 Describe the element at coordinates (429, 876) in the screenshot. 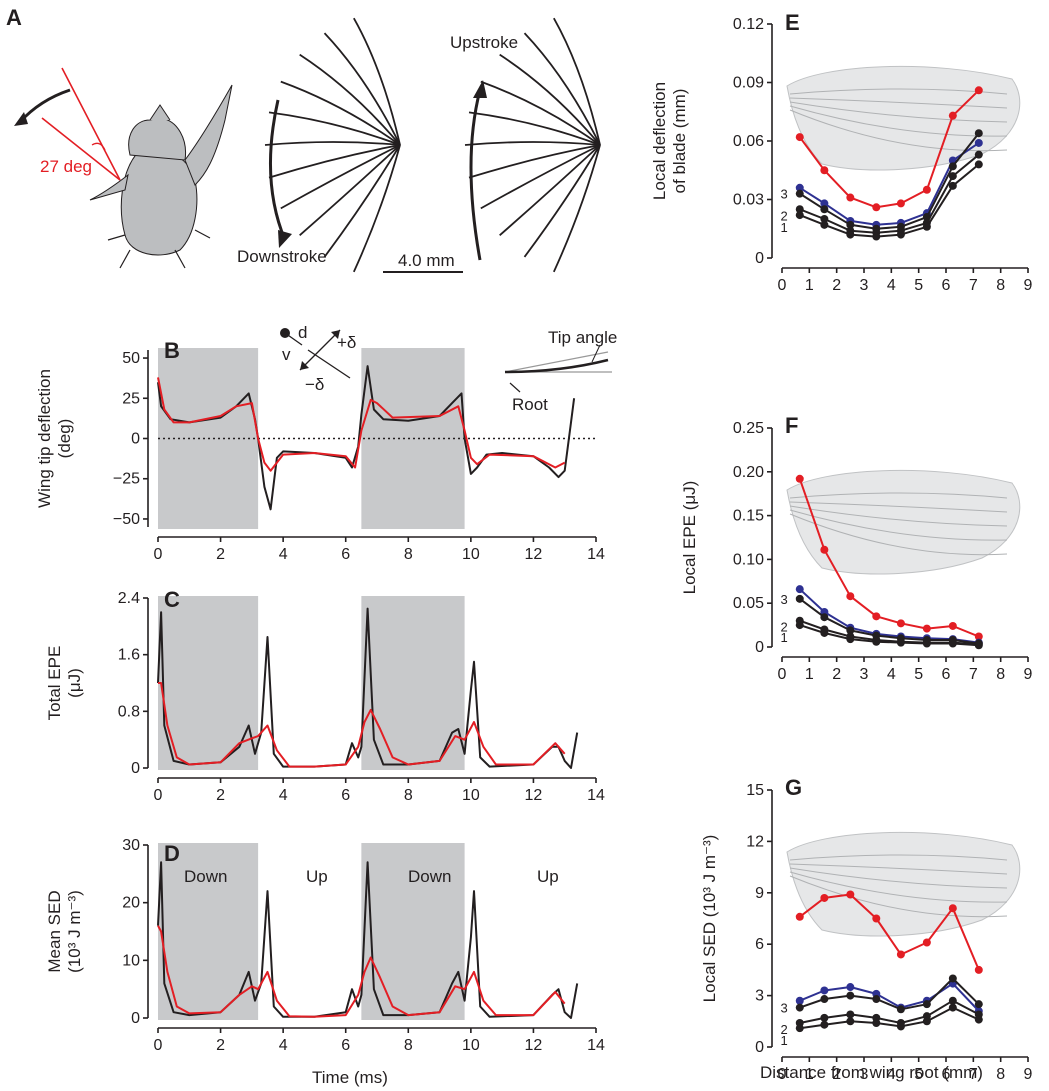

I see `phase-label-down-2: Down` at that location.